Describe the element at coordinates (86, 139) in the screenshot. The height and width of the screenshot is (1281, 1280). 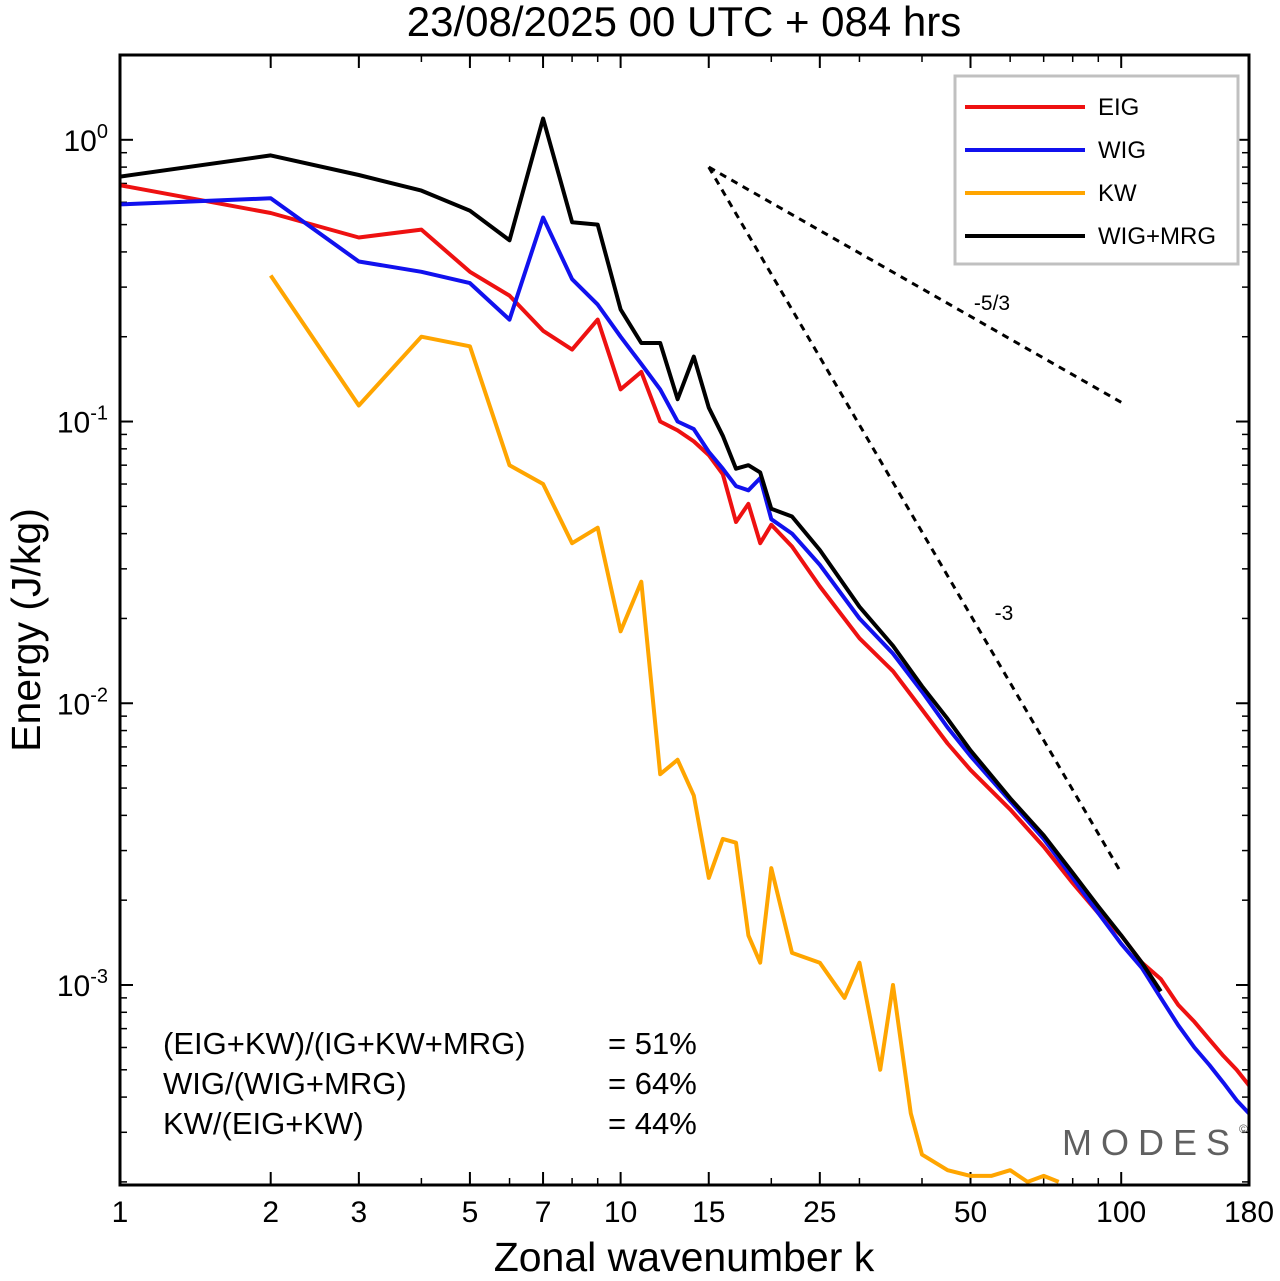
I see `y-tick-label: 10⁰` at that location.